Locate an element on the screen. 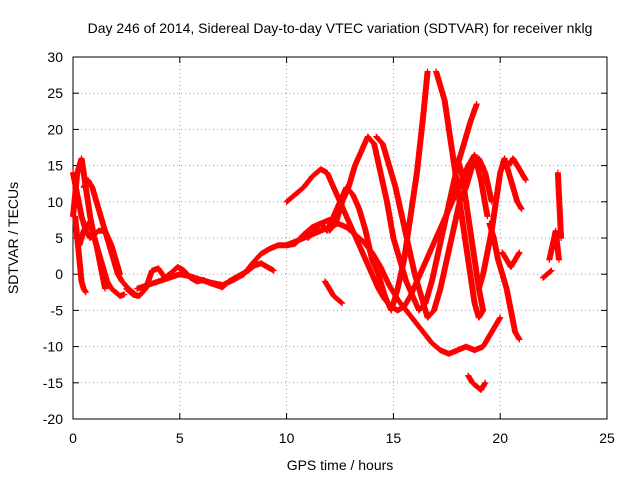 The height and width of the screenshot is (480, 640). x-tick-label: 5 is located at coordinates (180, 438).